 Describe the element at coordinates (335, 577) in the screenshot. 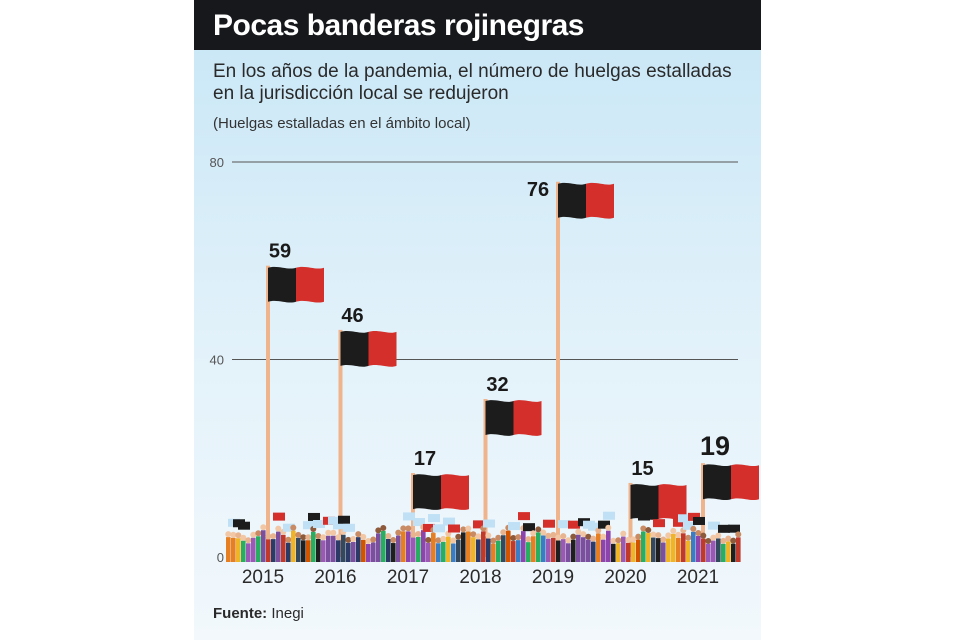

I see `x-tick-label: 2016` at that location.